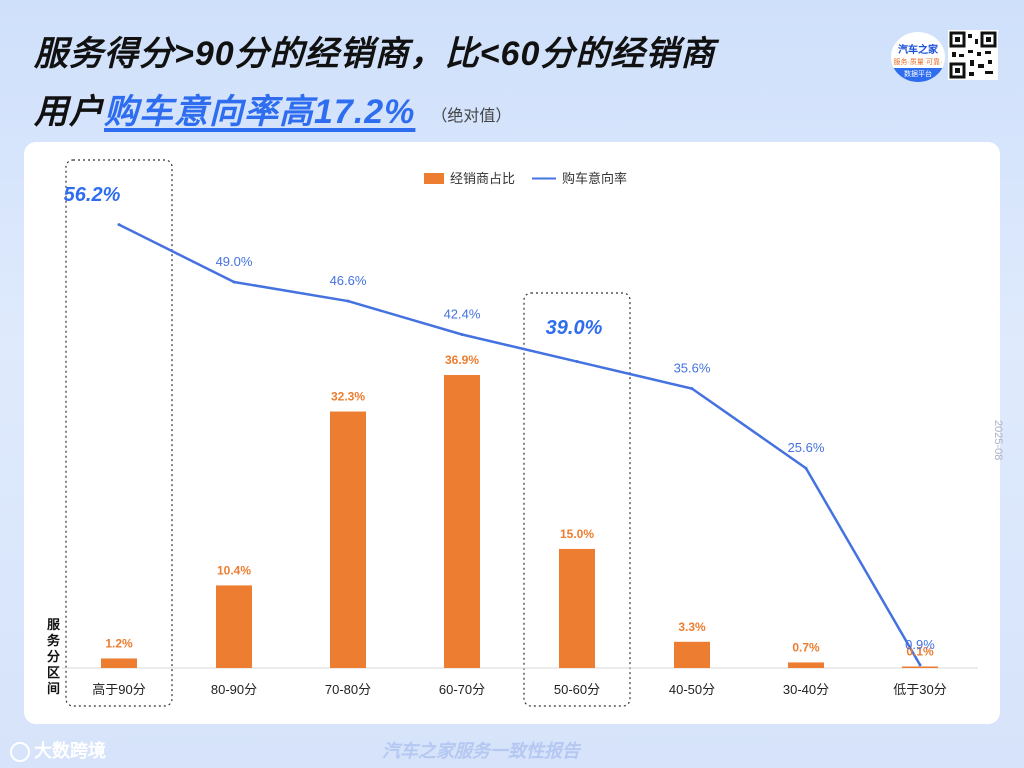 The height and width of the screenshot is (768, 1024). What do you see at coordinates (462, 360) in the screenshot?
I see `bar-label-60-70: 36.9%` at bounding box center [462, 360].